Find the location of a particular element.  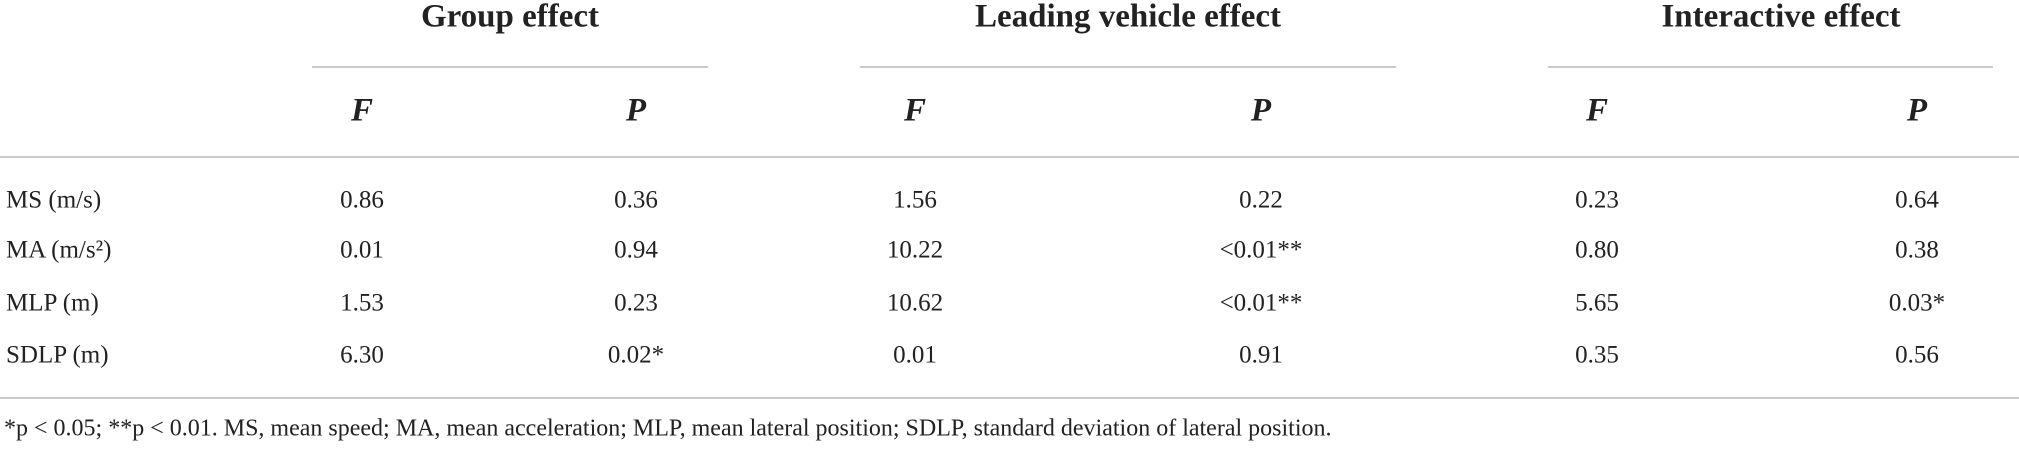

cell: 0.91 is located at coordinates (1261, 355).